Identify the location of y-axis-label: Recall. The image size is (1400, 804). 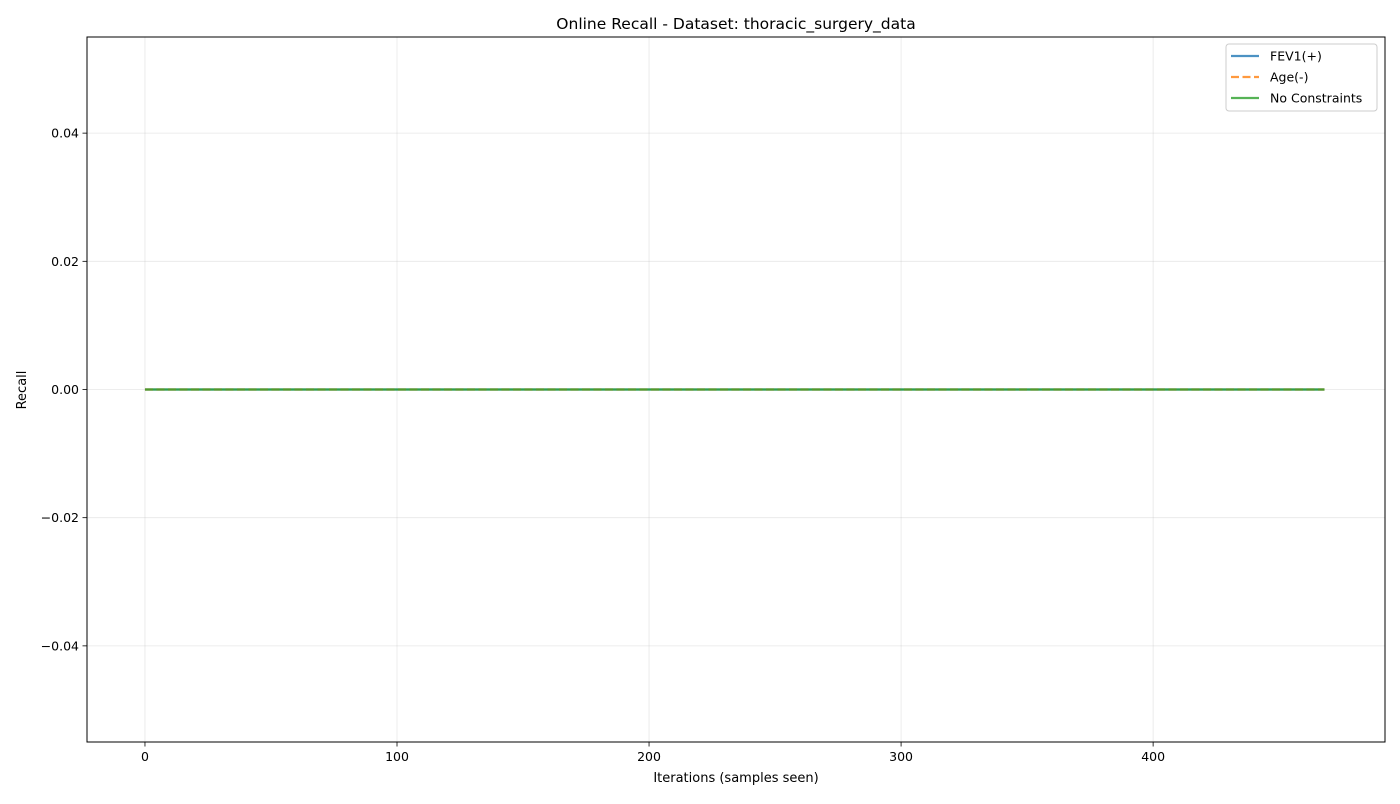
(22, 390).